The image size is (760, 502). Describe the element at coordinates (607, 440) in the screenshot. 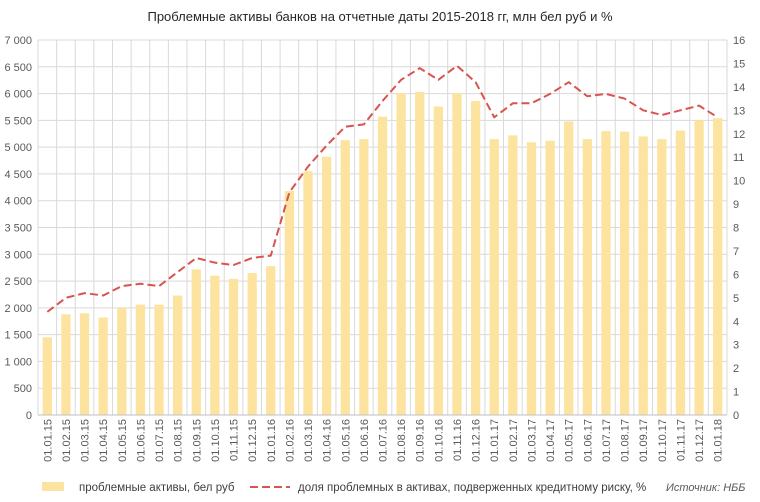

I see `x-tick-label: 01.07.17` at that location.